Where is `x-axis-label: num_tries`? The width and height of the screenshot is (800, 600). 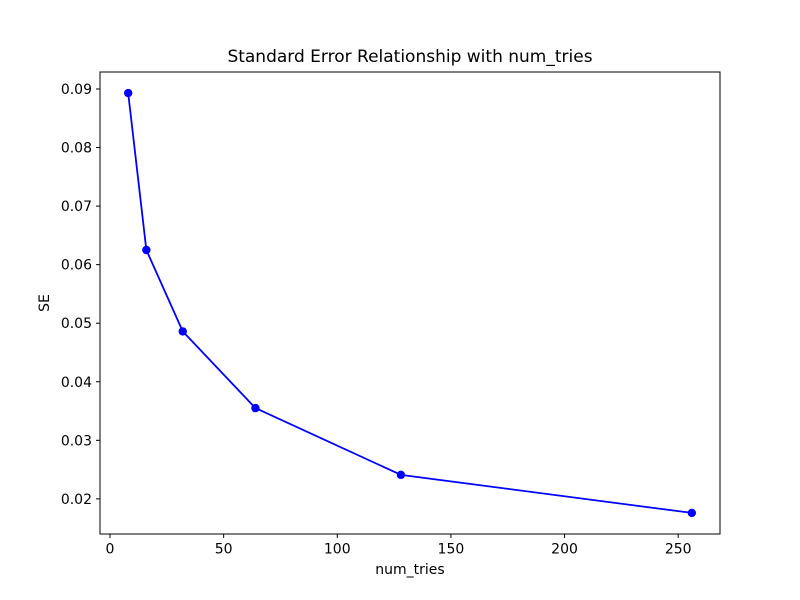 x-axis-label: num_tries is located at coordinates (409, 570).